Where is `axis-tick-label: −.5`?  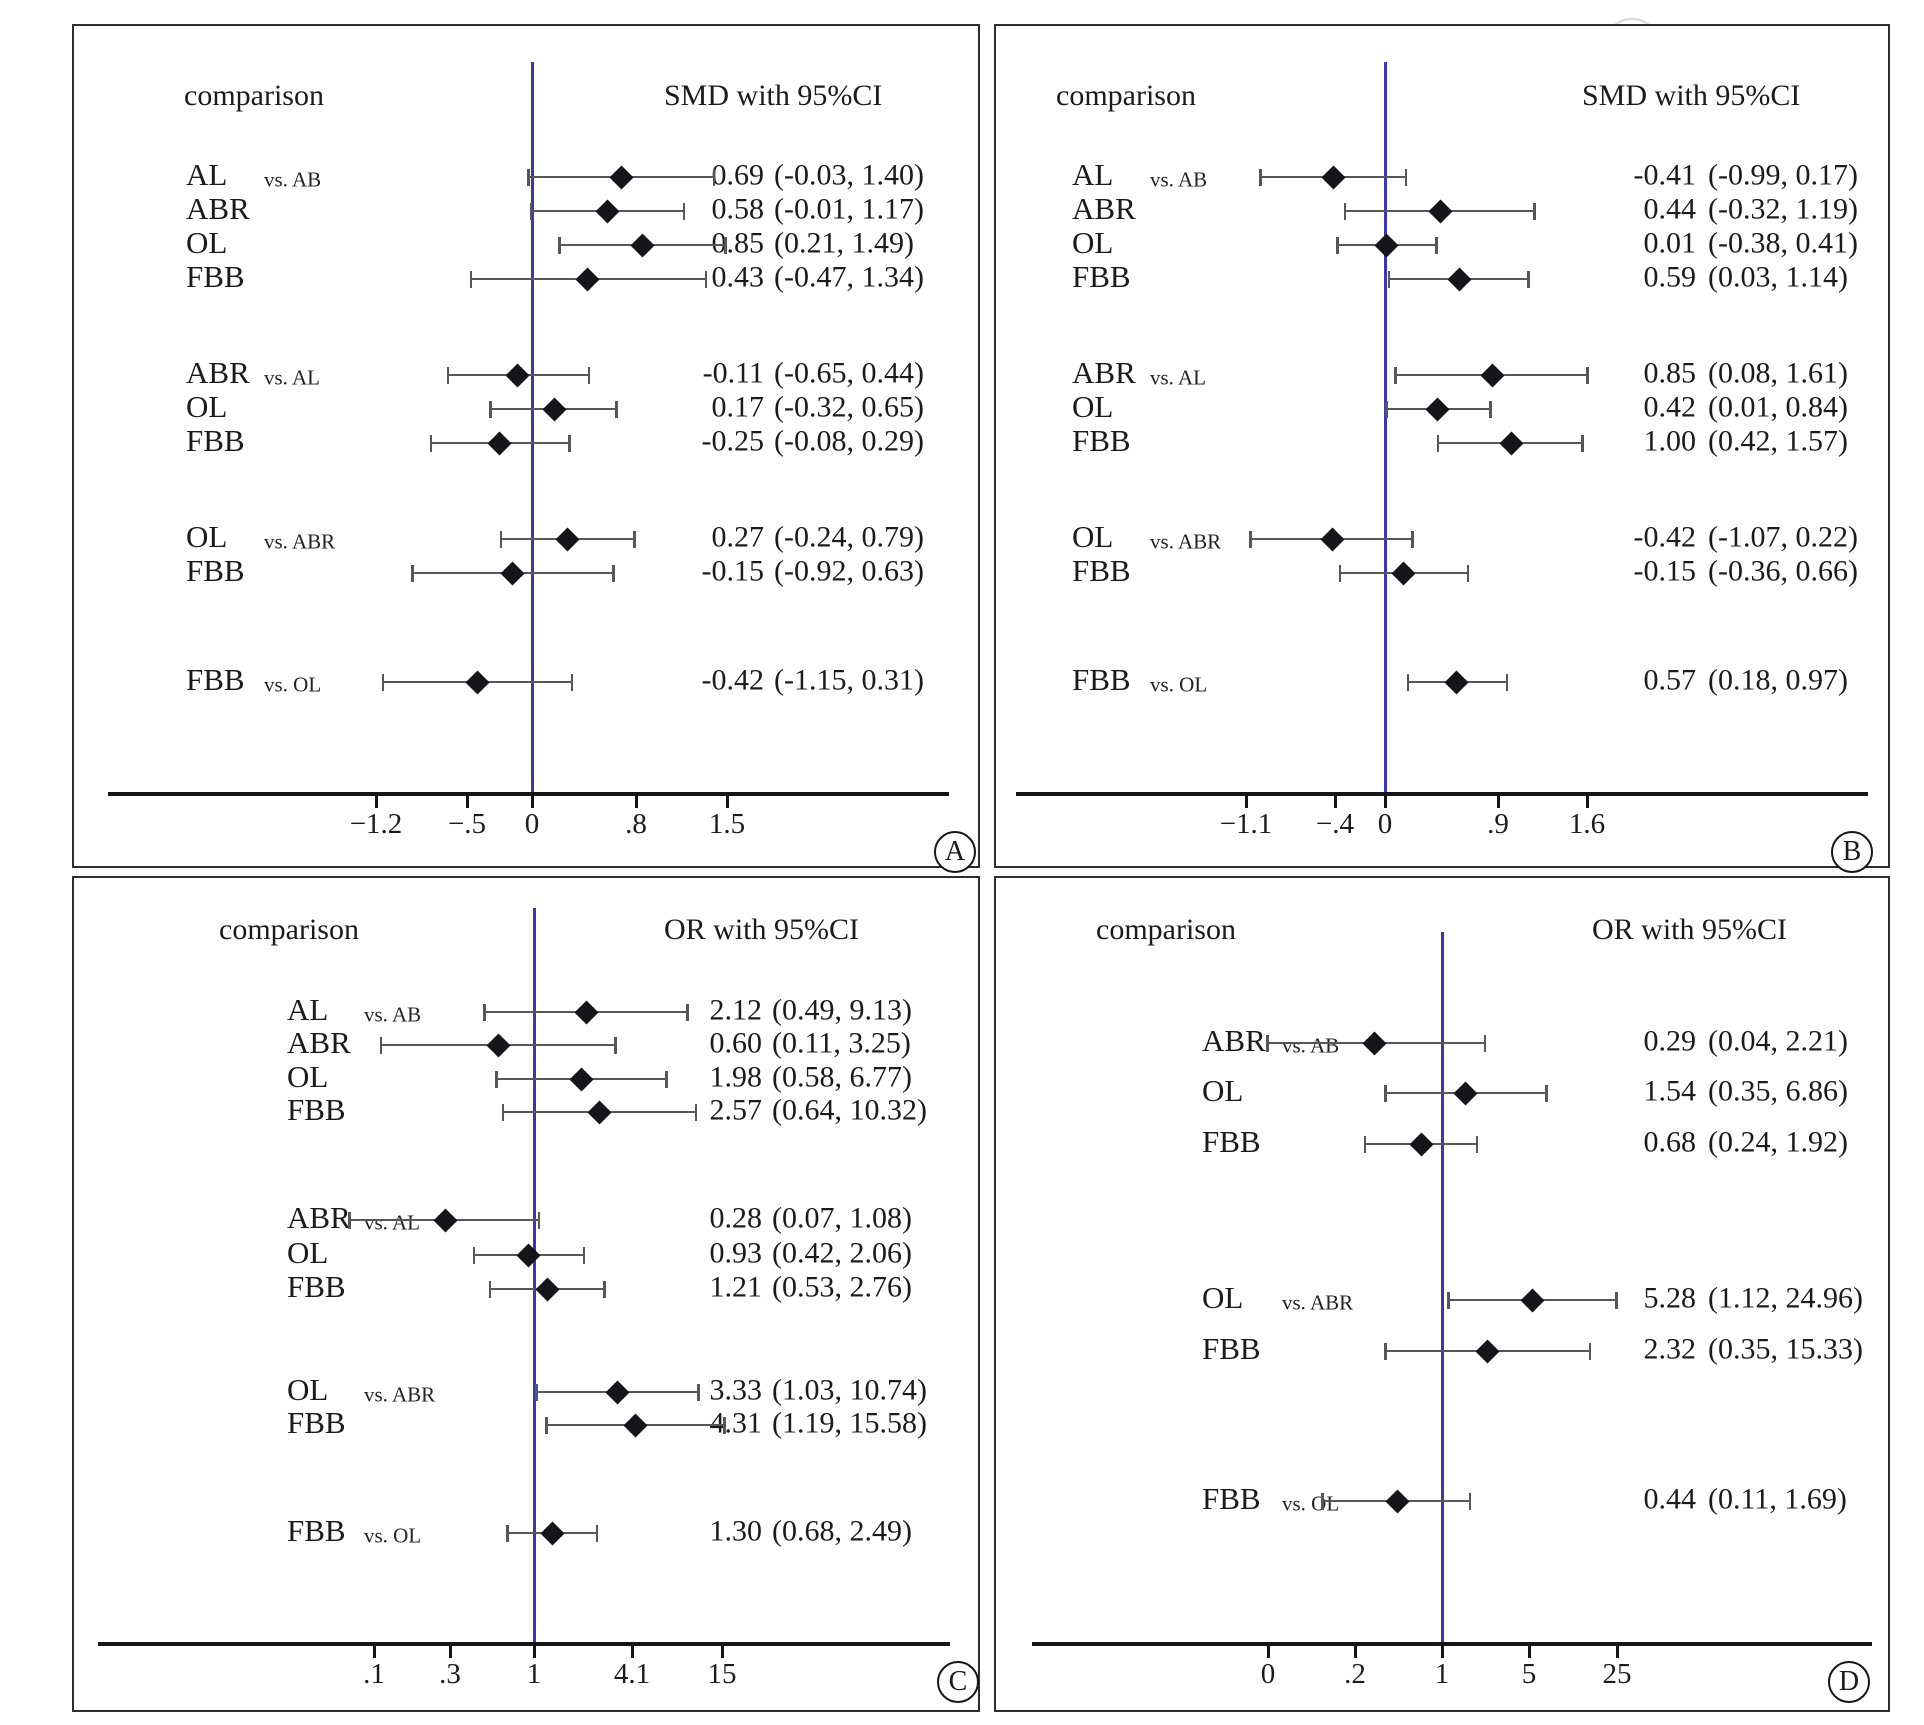
axis-tick-label: −.5 is located at coordinates (467, 824).